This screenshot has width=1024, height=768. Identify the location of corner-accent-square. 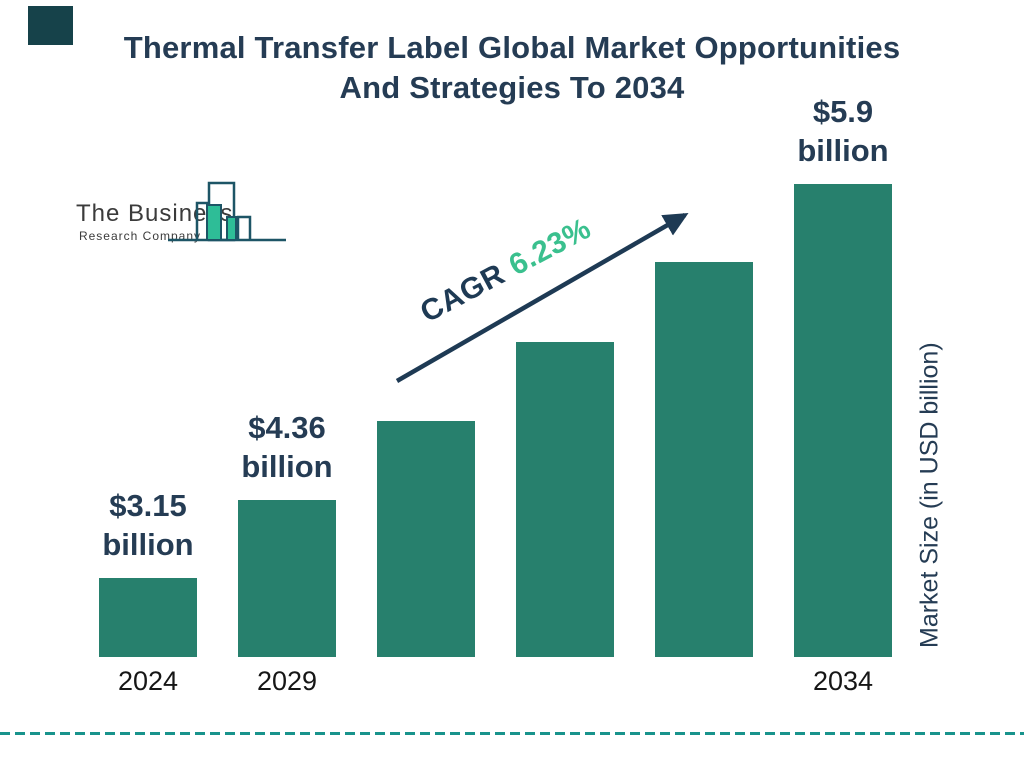
(50, 25).